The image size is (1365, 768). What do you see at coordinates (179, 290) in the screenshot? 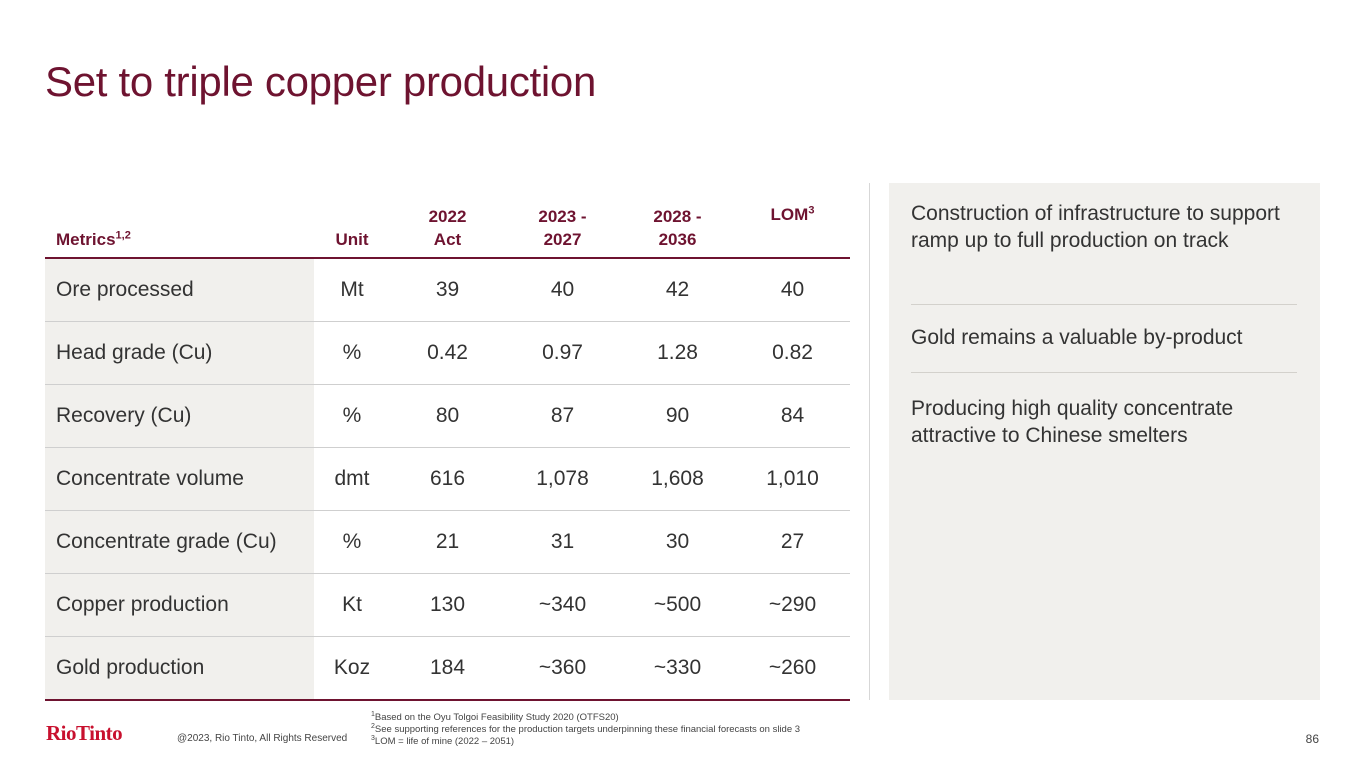
I see `metric-name: Ore processed` at bounding box center [179, 290].